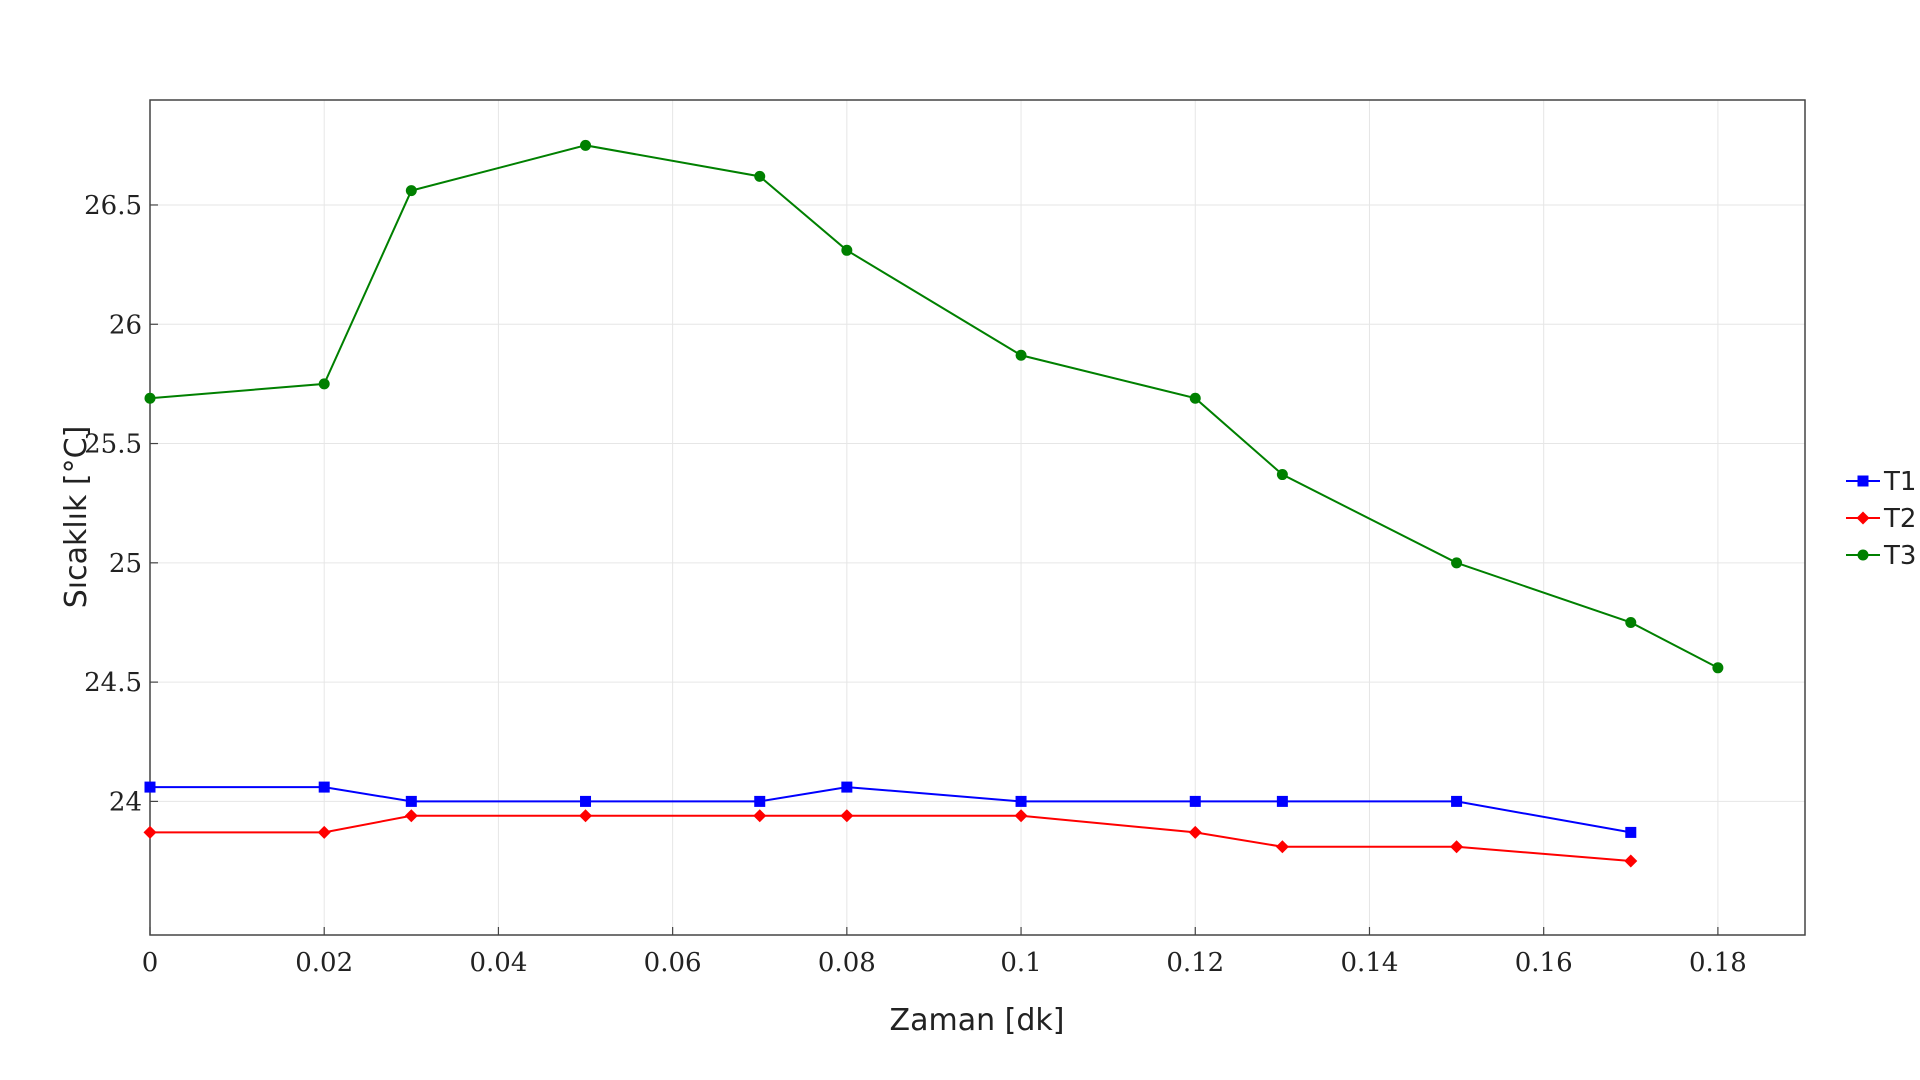  What do you see at coordinates (1863, 481) in the screenshot?
I see `legend-marker-t1` at bounding box center [1863, 481].